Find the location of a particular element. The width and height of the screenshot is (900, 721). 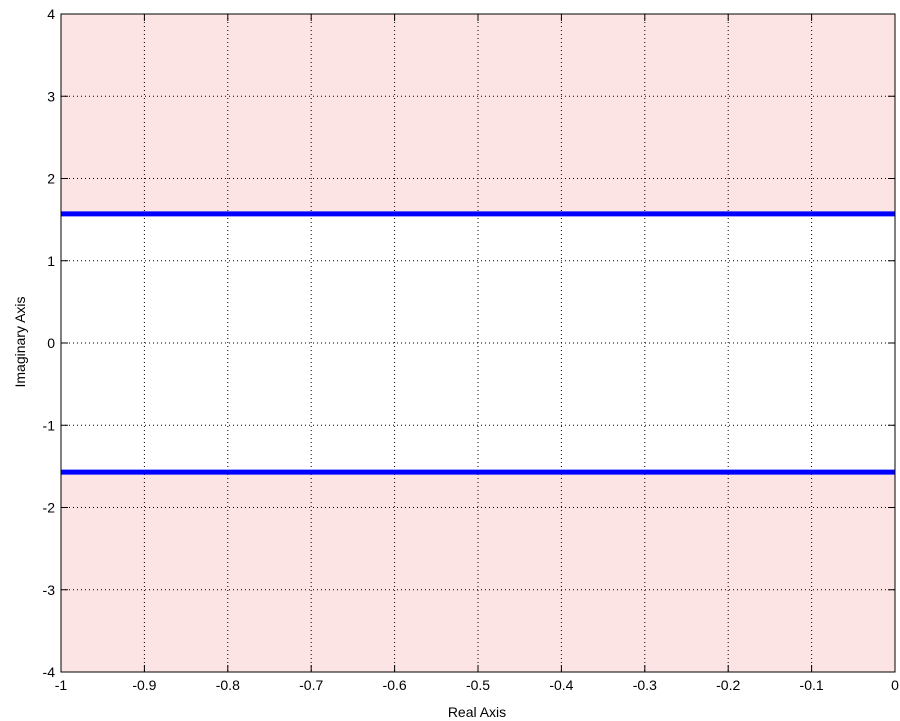

y-tick-label: -1 is located at coordinates (49, 425).